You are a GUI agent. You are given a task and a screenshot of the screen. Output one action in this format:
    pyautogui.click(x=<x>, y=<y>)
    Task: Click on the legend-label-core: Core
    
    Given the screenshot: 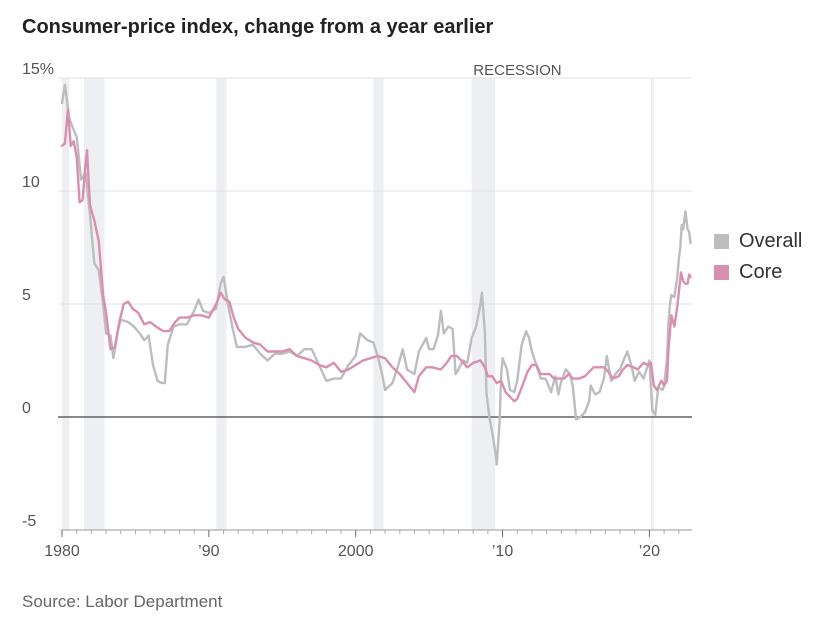 What is the action you would take?
    pyautogui.click(x=761, y=272)
    